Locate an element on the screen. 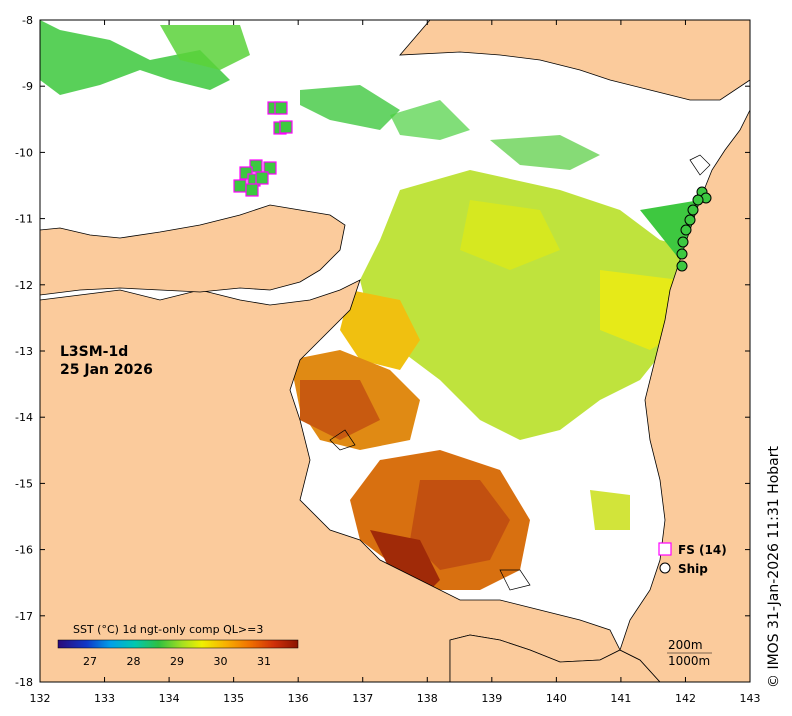 This screenshot has height=716, width=792. x-tick-label: 141 is located at coordinates (620, 698).